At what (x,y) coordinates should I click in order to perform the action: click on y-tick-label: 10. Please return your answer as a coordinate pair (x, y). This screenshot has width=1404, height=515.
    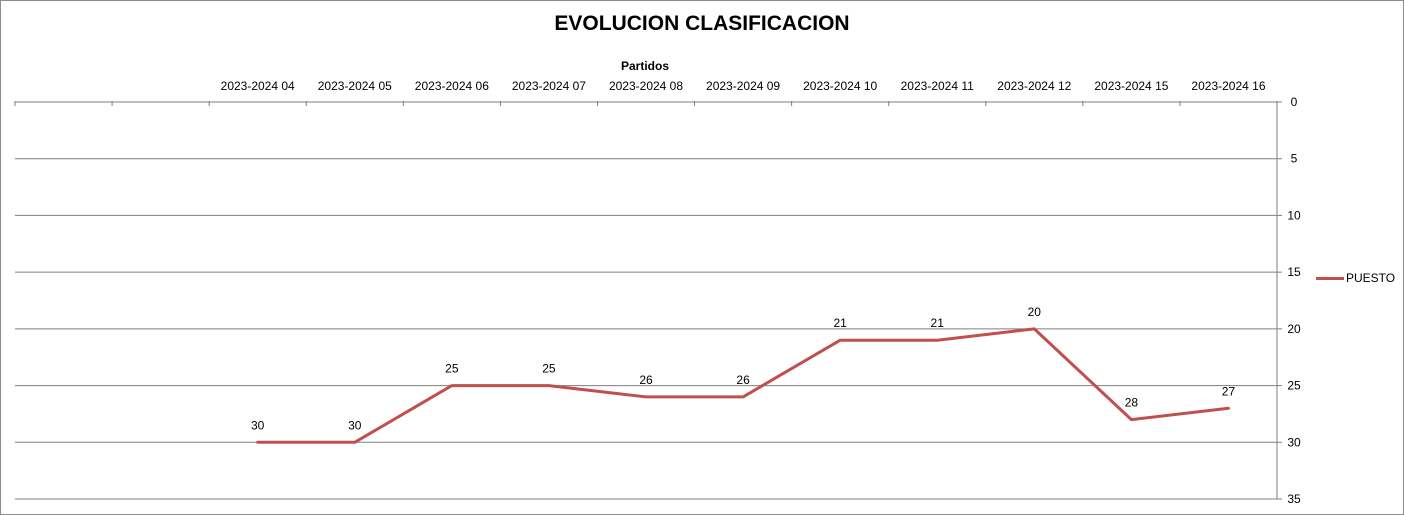
    Looking at the image, I should click on (1294, 215).